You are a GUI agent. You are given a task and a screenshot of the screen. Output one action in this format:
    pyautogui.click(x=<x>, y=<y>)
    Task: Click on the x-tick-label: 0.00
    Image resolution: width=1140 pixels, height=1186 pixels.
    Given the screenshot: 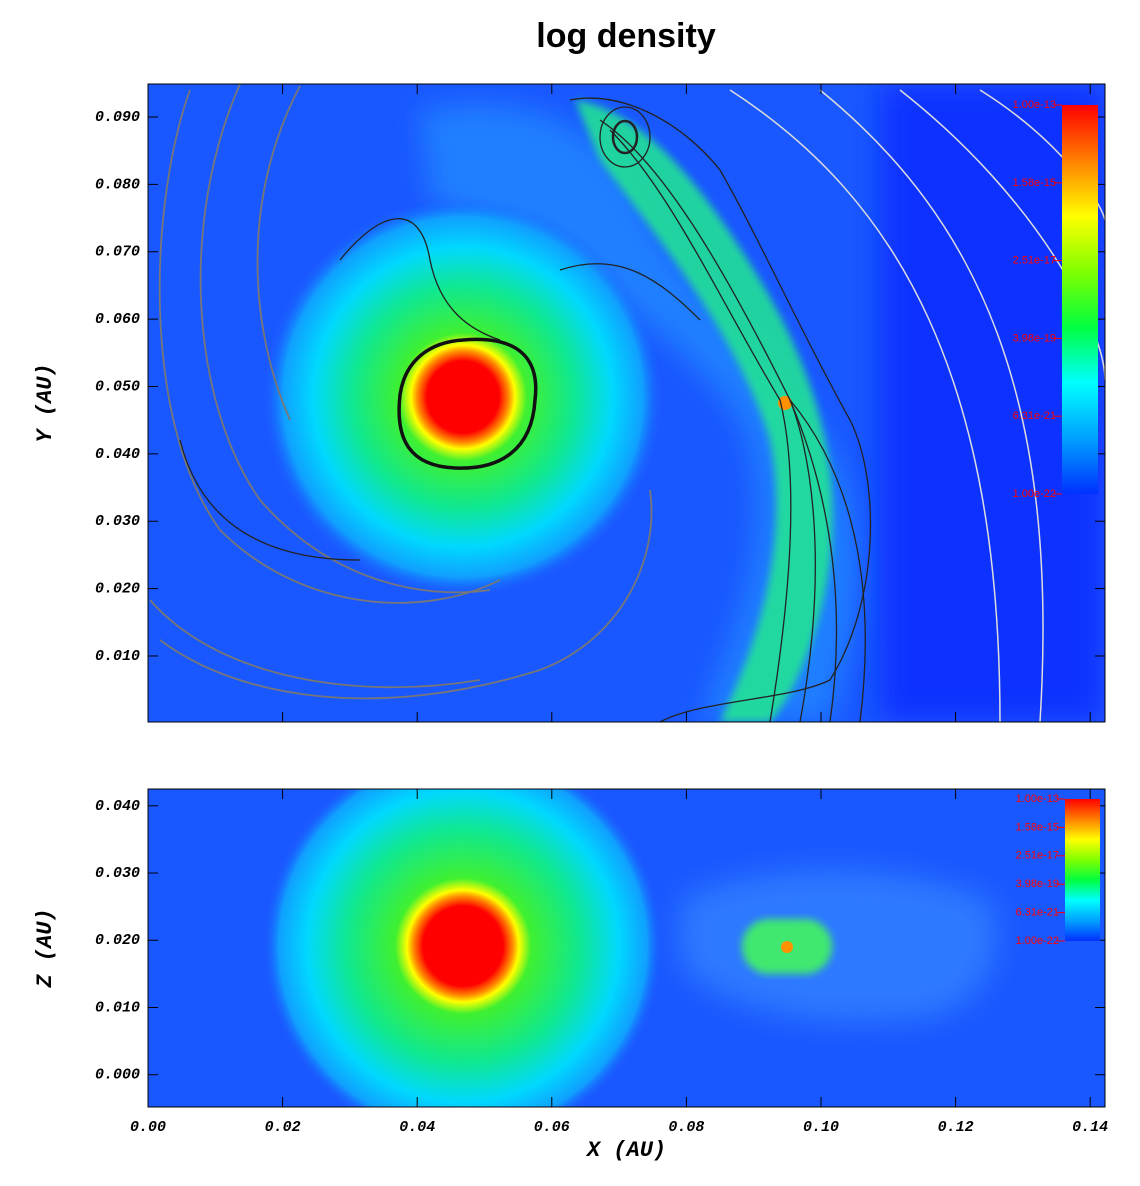 What is the action you would take?
    pyautogui.click(x=148, y=1127)
    